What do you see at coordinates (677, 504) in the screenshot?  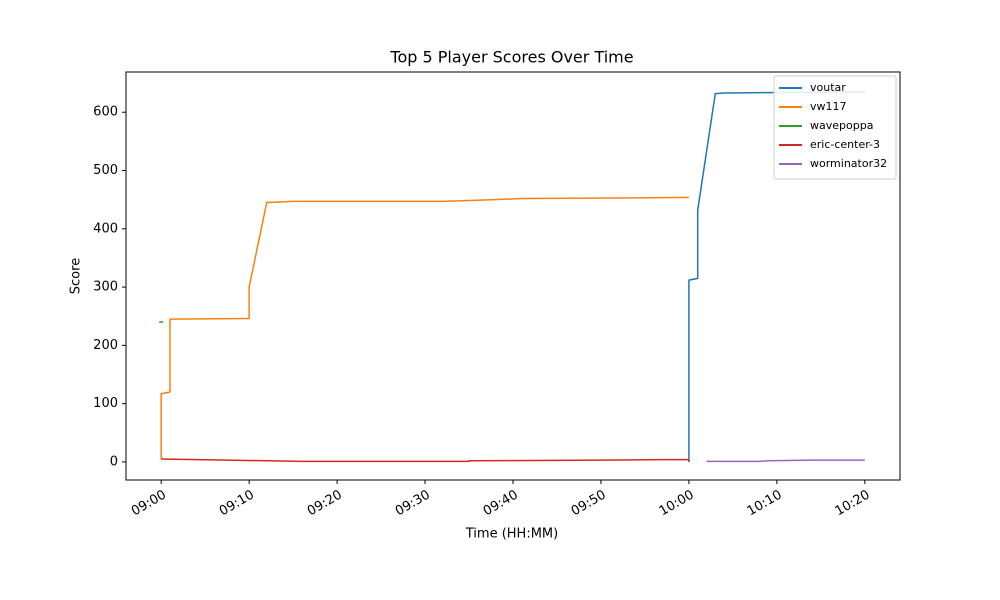 I see `x-tick-label: 10:00` at bounding box center [677, 504].